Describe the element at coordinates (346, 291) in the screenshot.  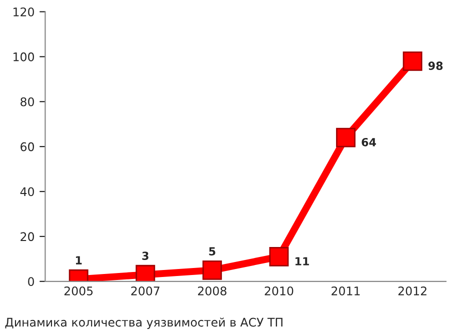
I see `x-tick-label: 2011` at that location.